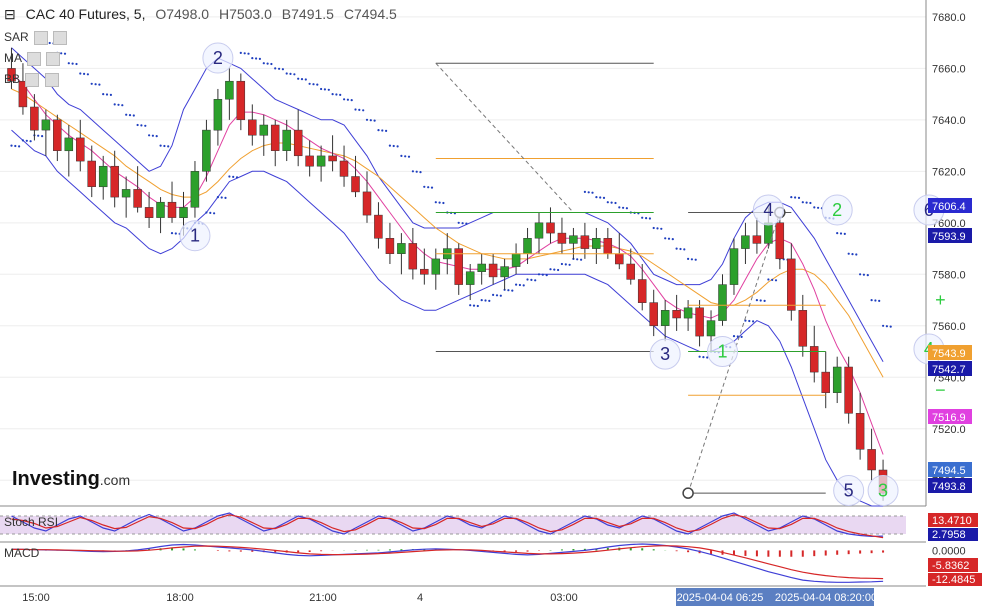  Describe the element at coordinates (949, 418) in the screenshot. I see `price-tag-label: 7516.9` at that location.